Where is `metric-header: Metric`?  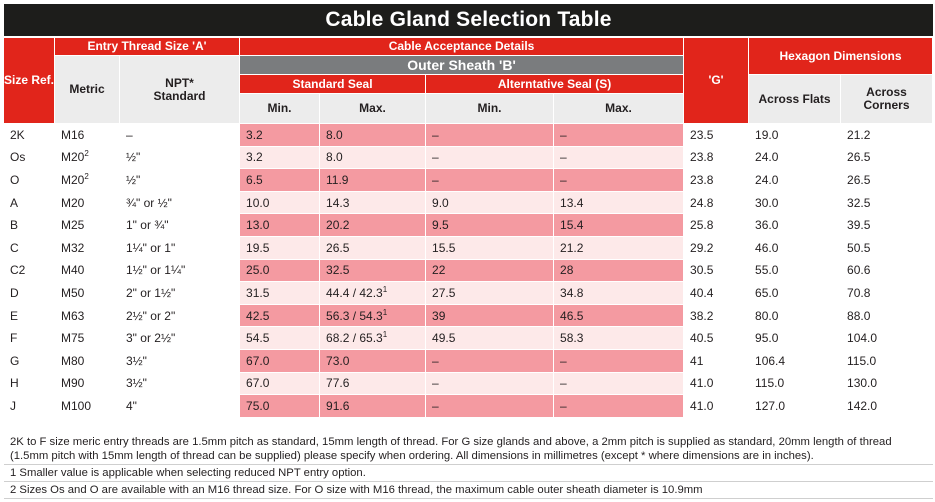 metric-header: Metric is located at coordinates (87, 90).